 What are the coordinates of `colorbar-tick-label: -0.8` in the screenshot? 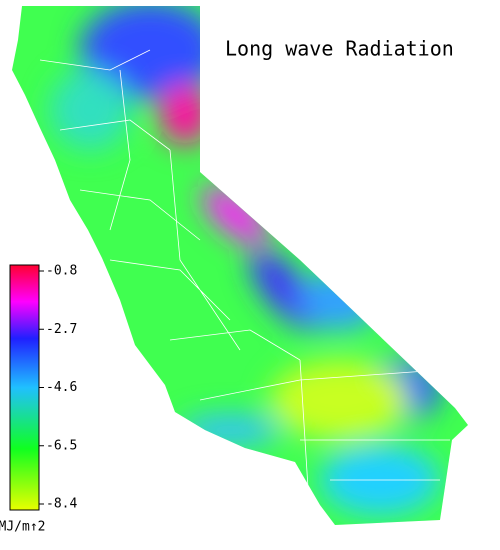 It's located at (61, 271).